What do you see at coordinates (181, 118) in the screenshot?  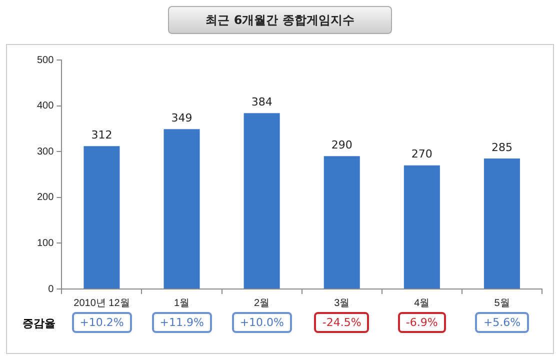 I see `data-label: 349` at bounding box center [181, 118].